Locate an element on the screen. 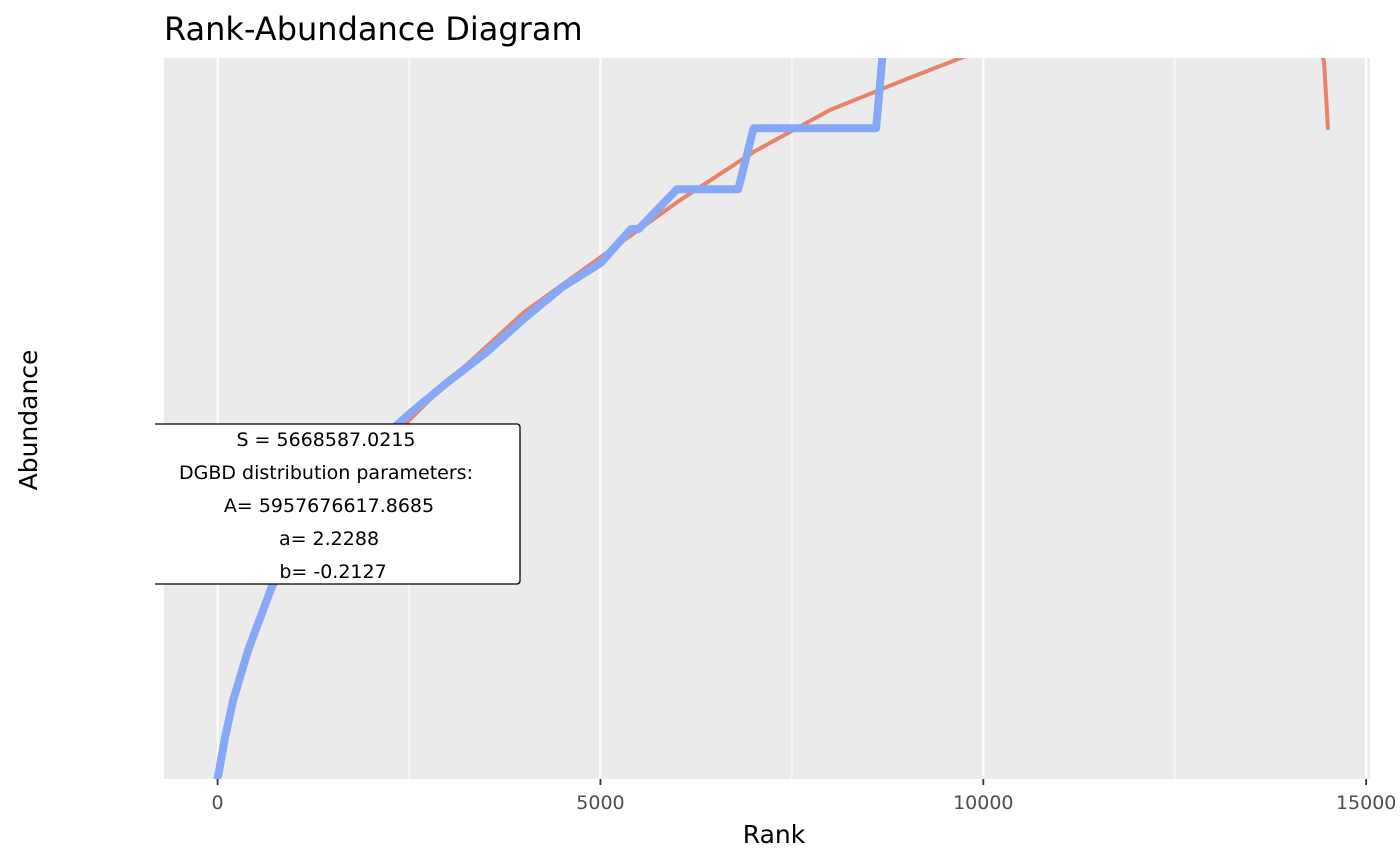 This screenshot has width=1400, height=865. annotation-line-a-lower: a= 2.2288 is located at coordinates (329, 539).